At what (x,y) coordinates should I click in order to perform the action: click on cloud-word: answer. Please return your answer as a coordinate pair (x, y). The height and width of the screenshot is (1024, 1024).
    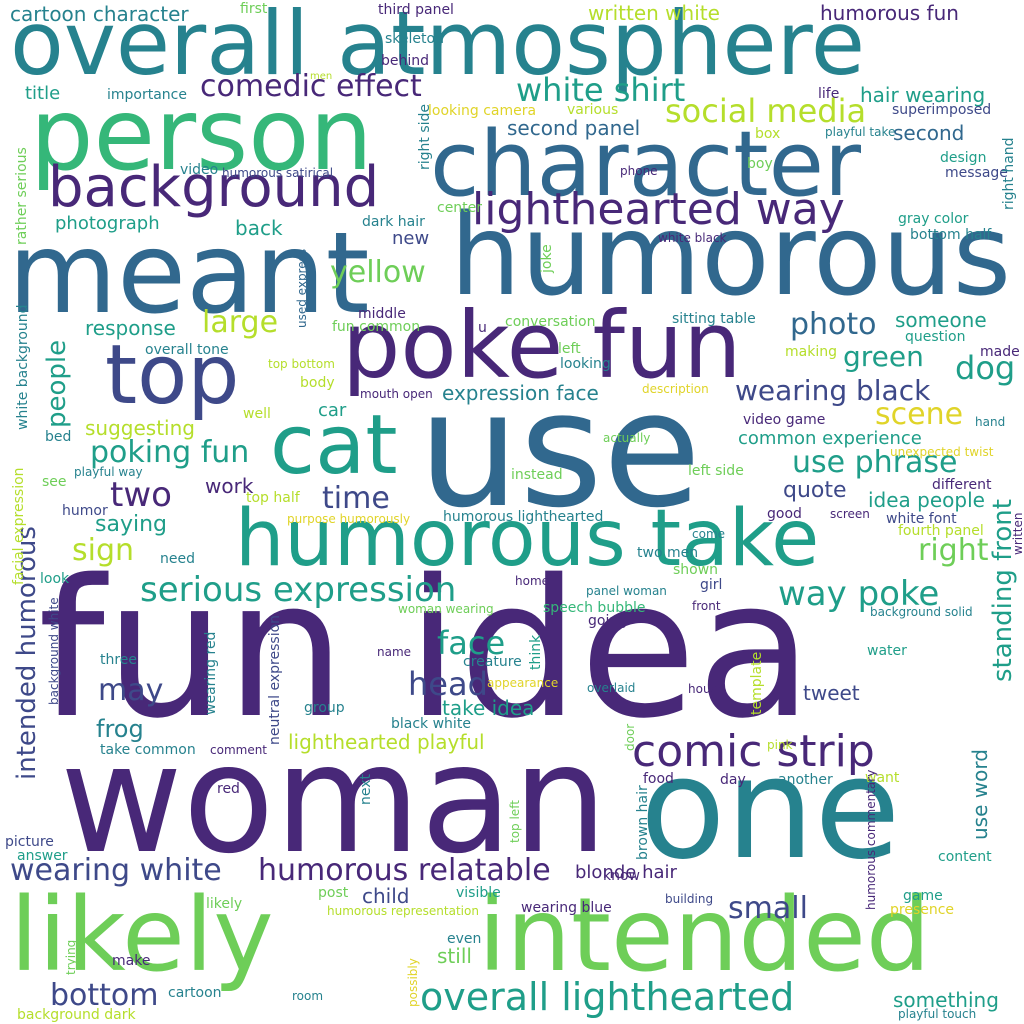
    Looking at the image, I should click on (42, 856).